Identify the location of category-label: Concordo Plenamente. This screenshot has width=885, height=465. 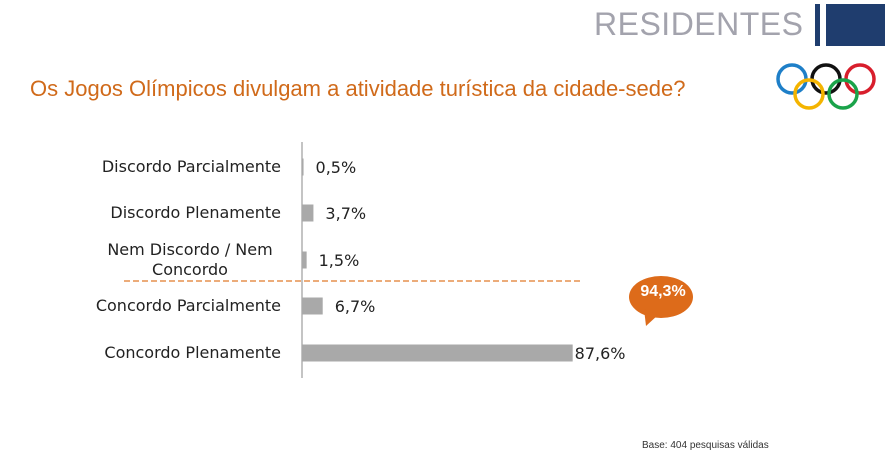
(192, 352).